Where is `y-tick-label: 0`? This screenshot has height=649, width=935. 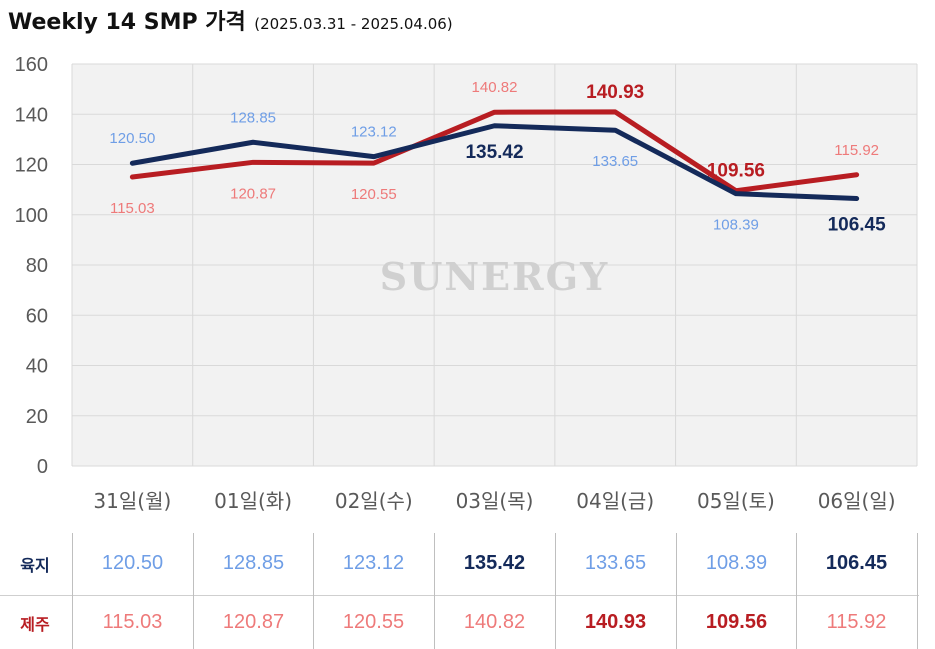 y-tick-label: 0 is located at coordinates (42, 467).